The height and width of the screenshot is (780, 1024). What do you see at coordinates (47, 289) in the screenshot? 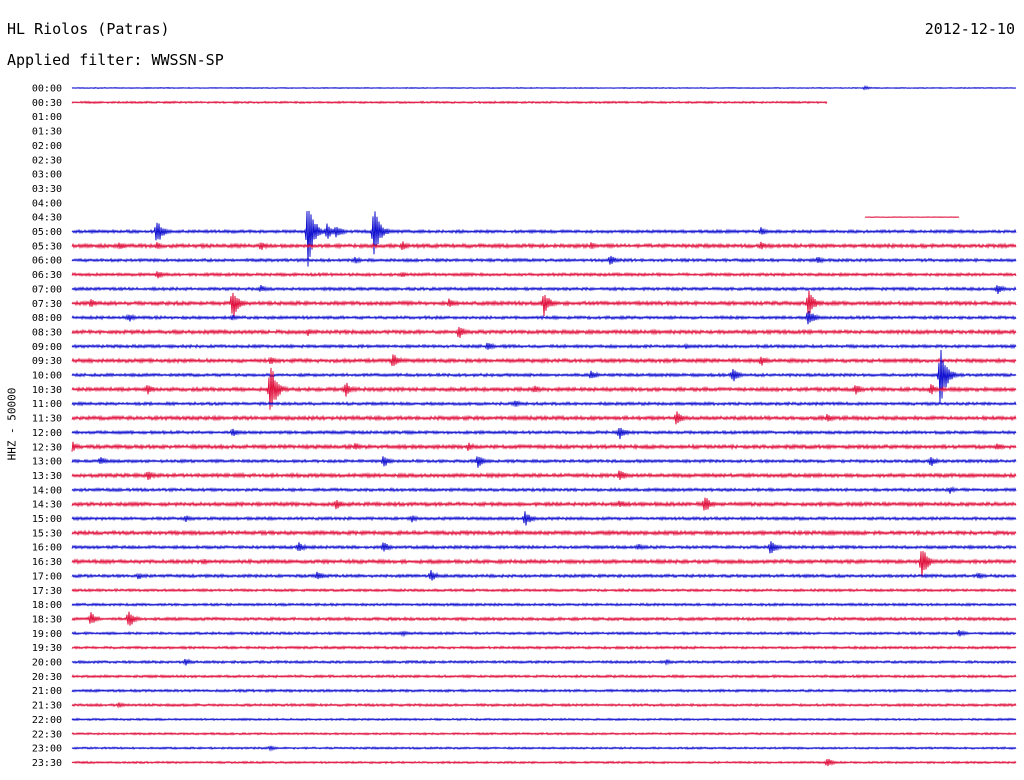
I see `time-tick-label: 07:00` at bounding box center [47, 289].